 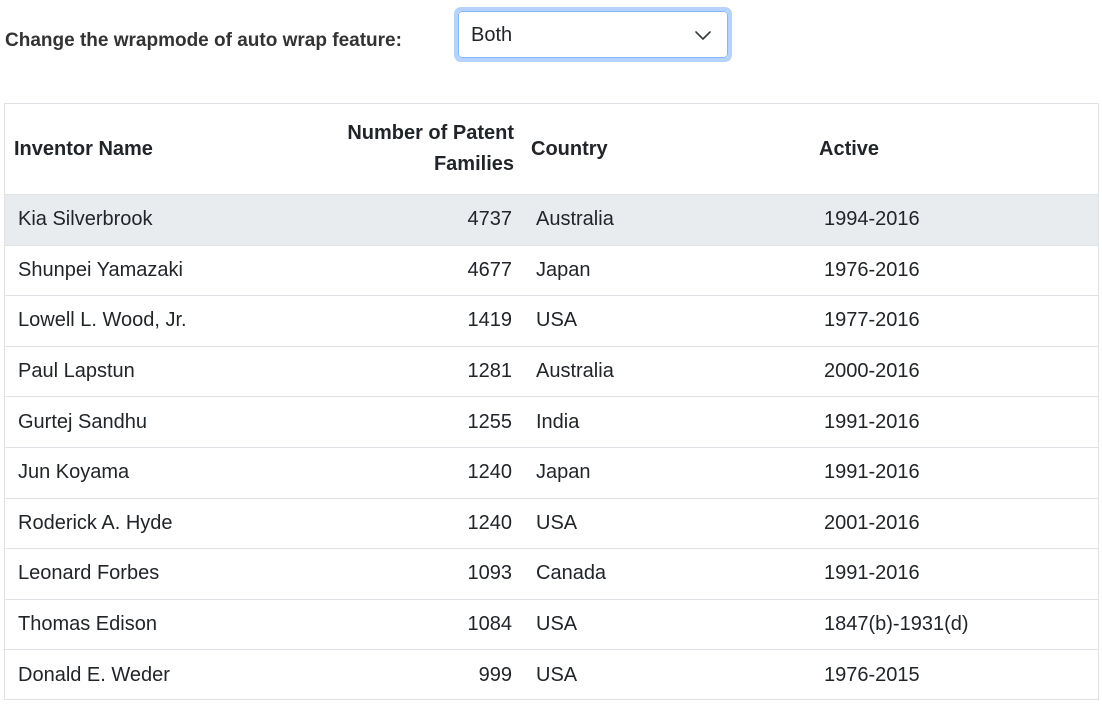 I want to click on table-row: Paul Lapstun 1281 Australia 2000-2016, so click(x=551, y=372).